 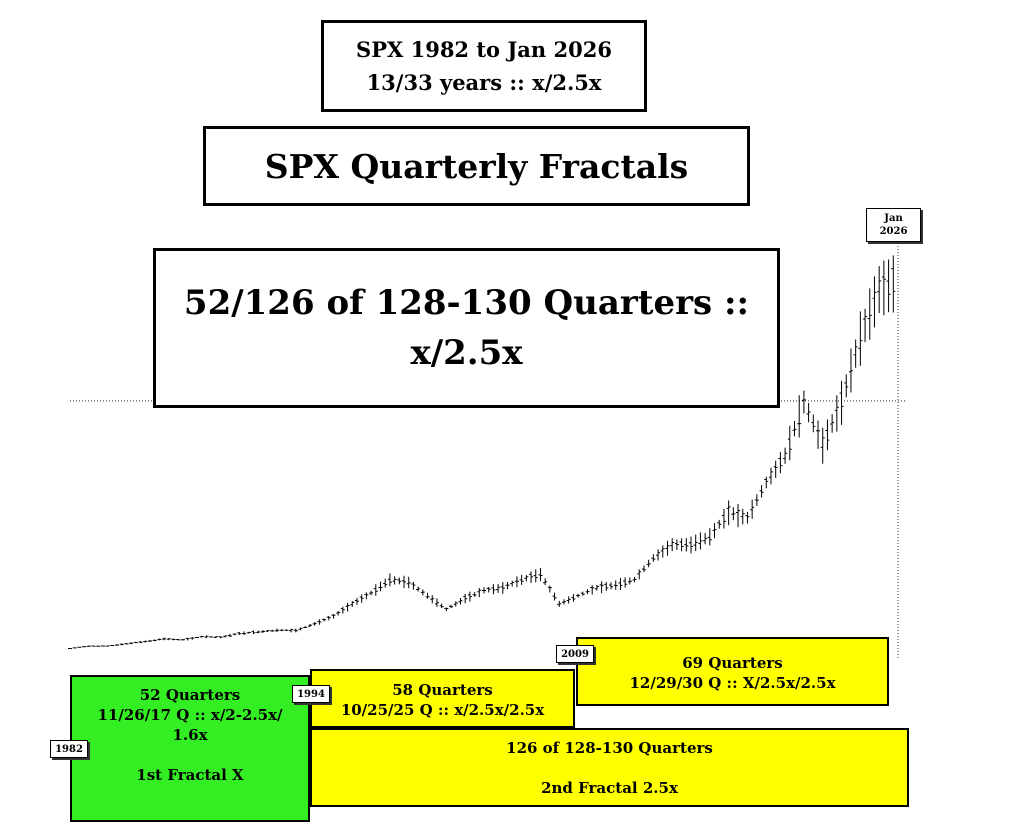 What do you see at coordinates (893, 225) in the screenshot?
I see `year-tag-2026: Jan 2026` at bounding box center [893, 225].